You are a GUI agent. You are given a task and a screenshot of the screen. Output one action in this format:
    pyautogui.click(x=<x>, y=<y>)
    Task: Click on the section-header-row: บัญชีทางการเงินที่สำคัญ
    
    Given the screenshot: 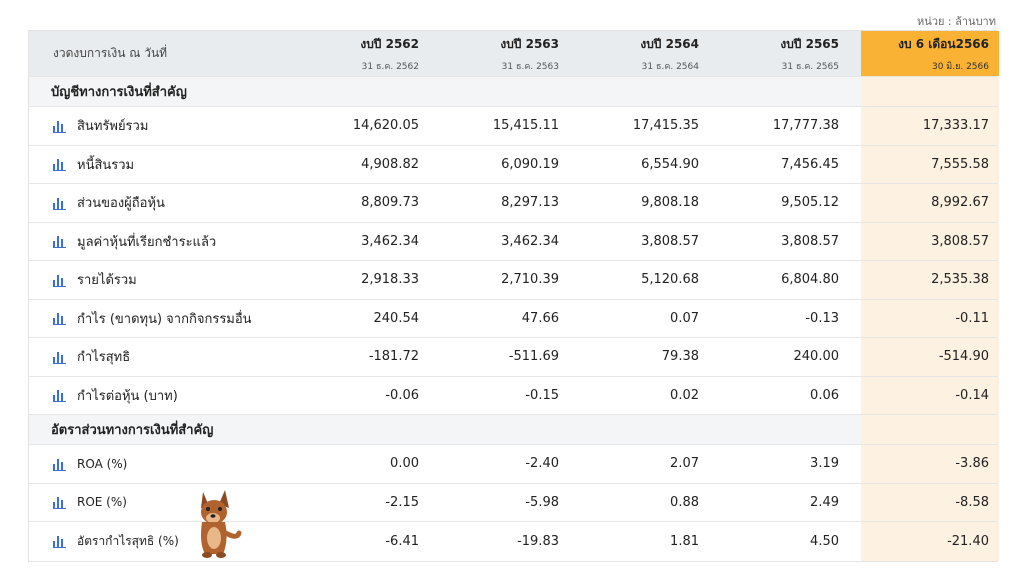 What is the action you would take?
    pyautogui.click(x=514, y=92)
    